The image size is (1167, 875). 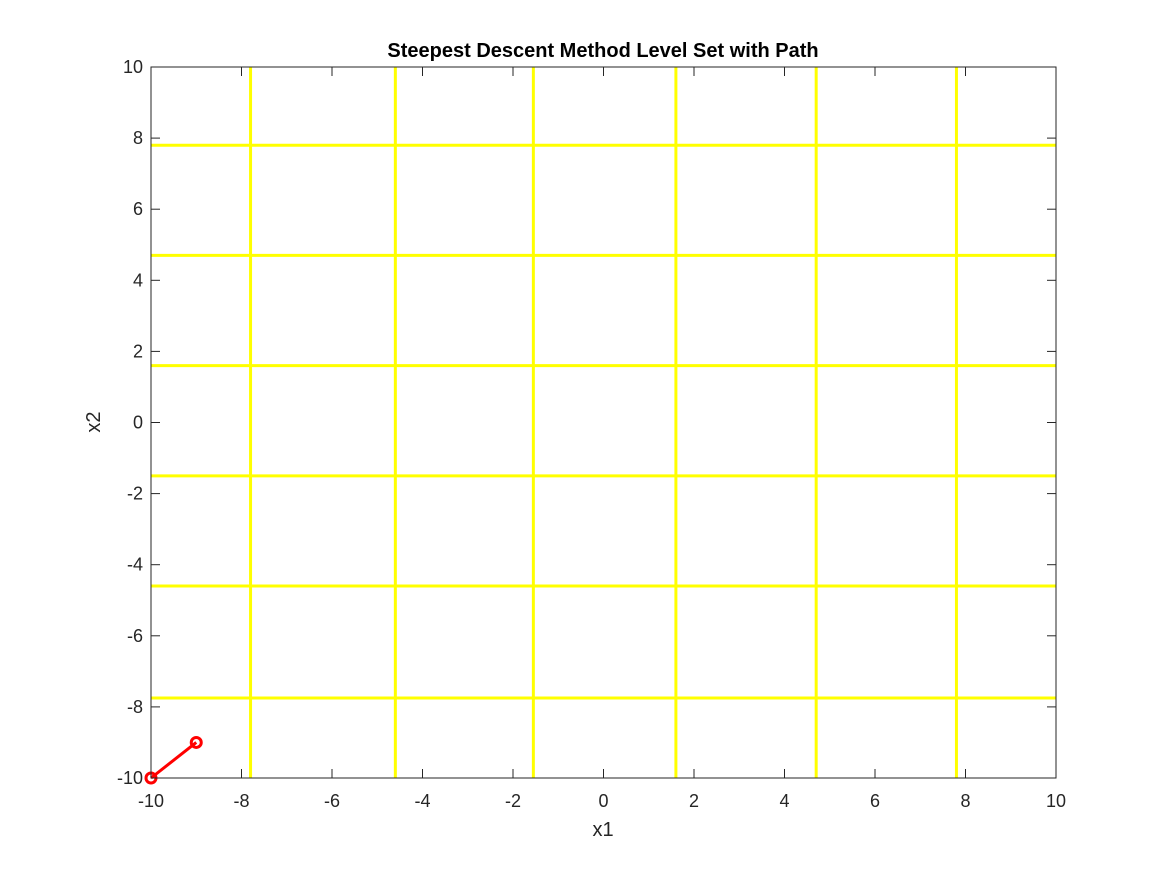 What do you see at coordinates (130, 422) in the screenshot?
I see `y-tick-labels: -10 -8 -6 -4 -2 0 2 4 6 8 10` at bounding box center [130, 422].